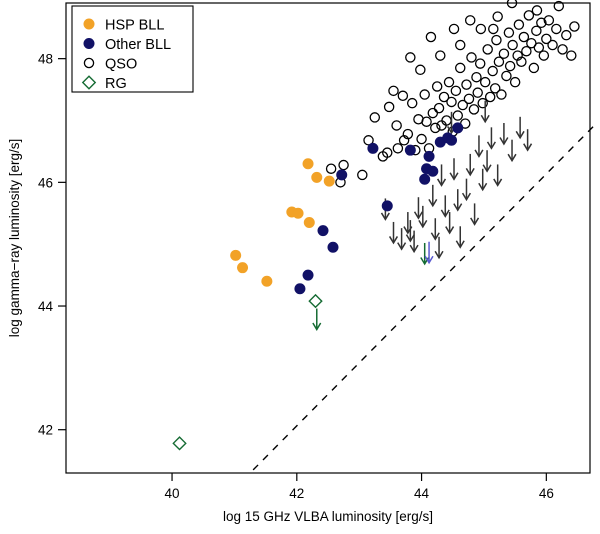  Describe the element at coordinates (379, 208) in the screenshot. I see `series-other_bll` at that location.